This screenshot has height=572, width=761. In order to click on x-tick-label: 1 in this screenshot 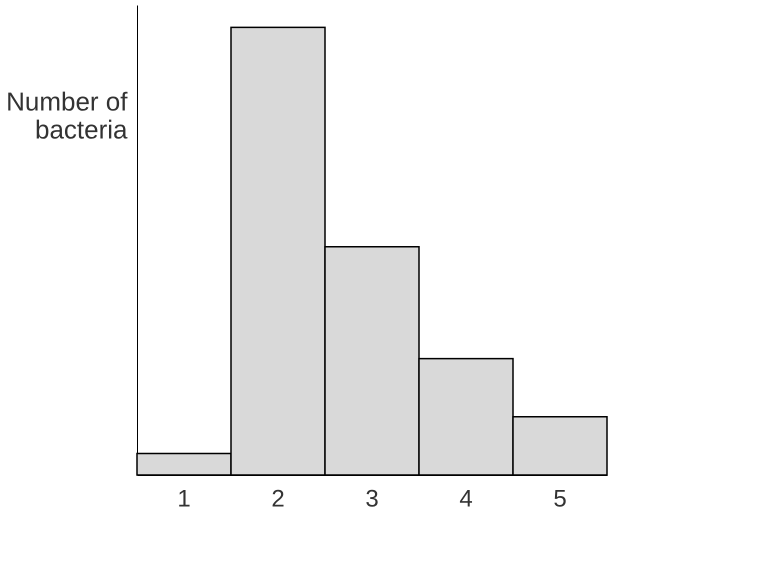, I will do `click(184, 499)`.